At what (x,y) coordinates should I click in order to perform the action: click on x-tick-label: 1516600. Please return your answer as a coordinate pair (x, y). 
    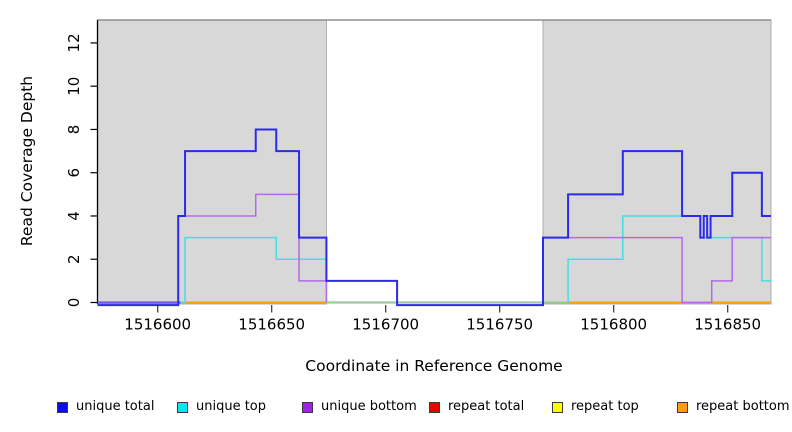
    Looking at the image, I should click on (157, 325).